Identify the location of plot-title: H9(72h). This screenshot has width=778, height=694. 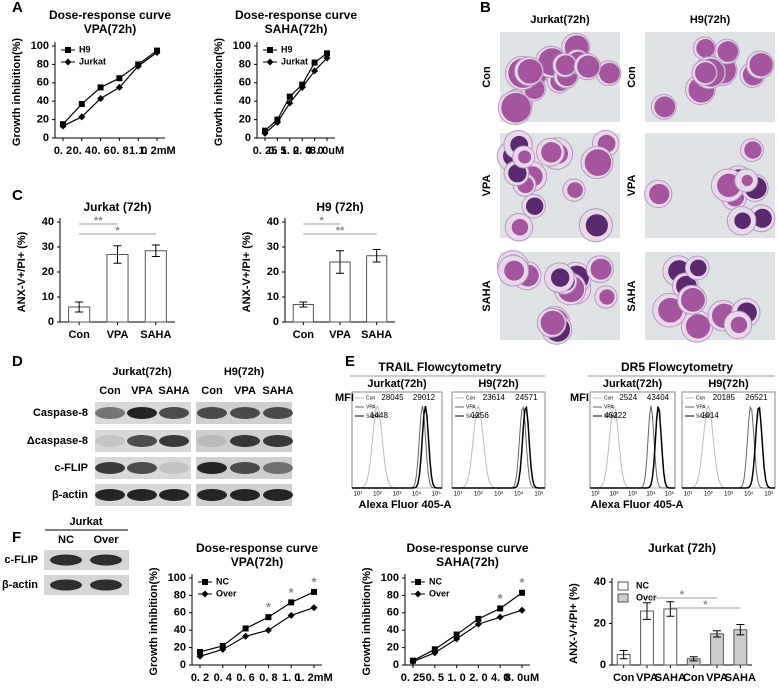
(728, 384).